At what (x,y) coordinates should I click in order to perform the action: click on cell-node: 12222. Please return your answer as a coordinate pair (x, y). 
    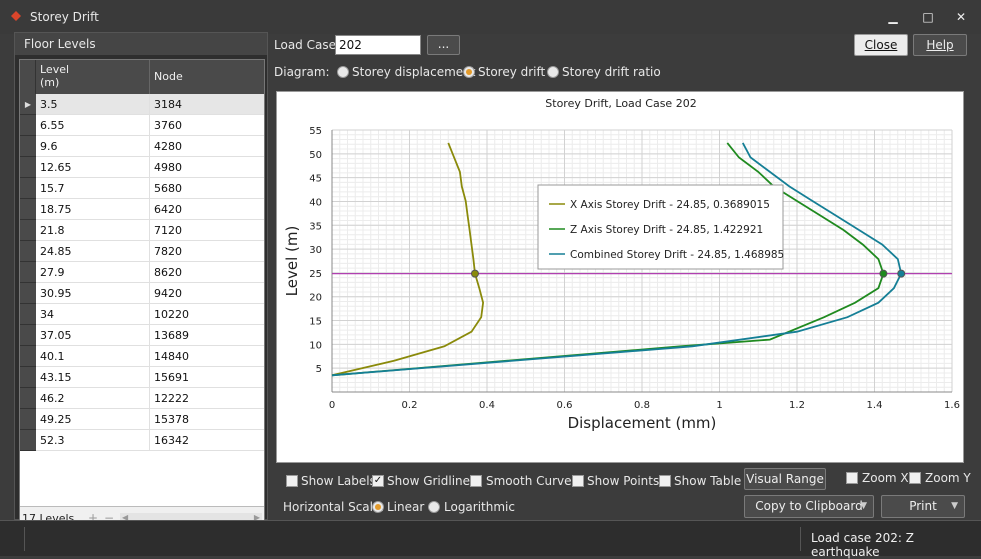
    Looking at the image, I should click on (171, 398).